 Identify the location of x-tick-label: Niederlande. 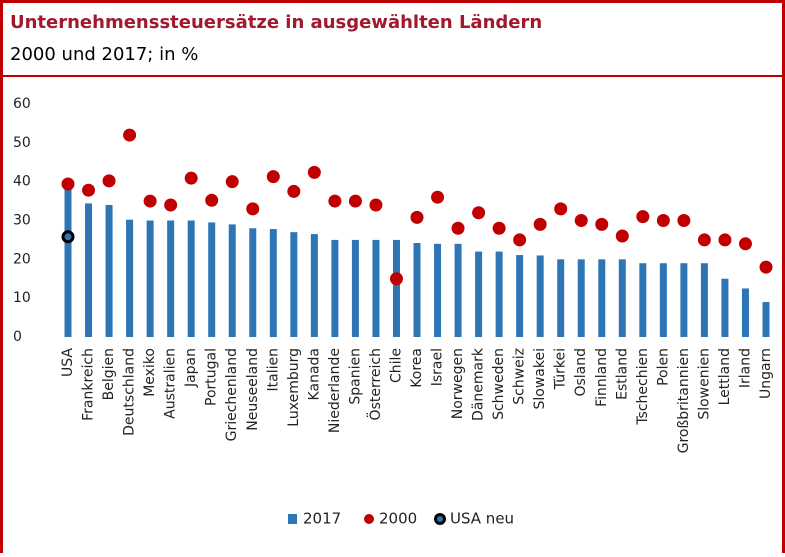
(335, 390).